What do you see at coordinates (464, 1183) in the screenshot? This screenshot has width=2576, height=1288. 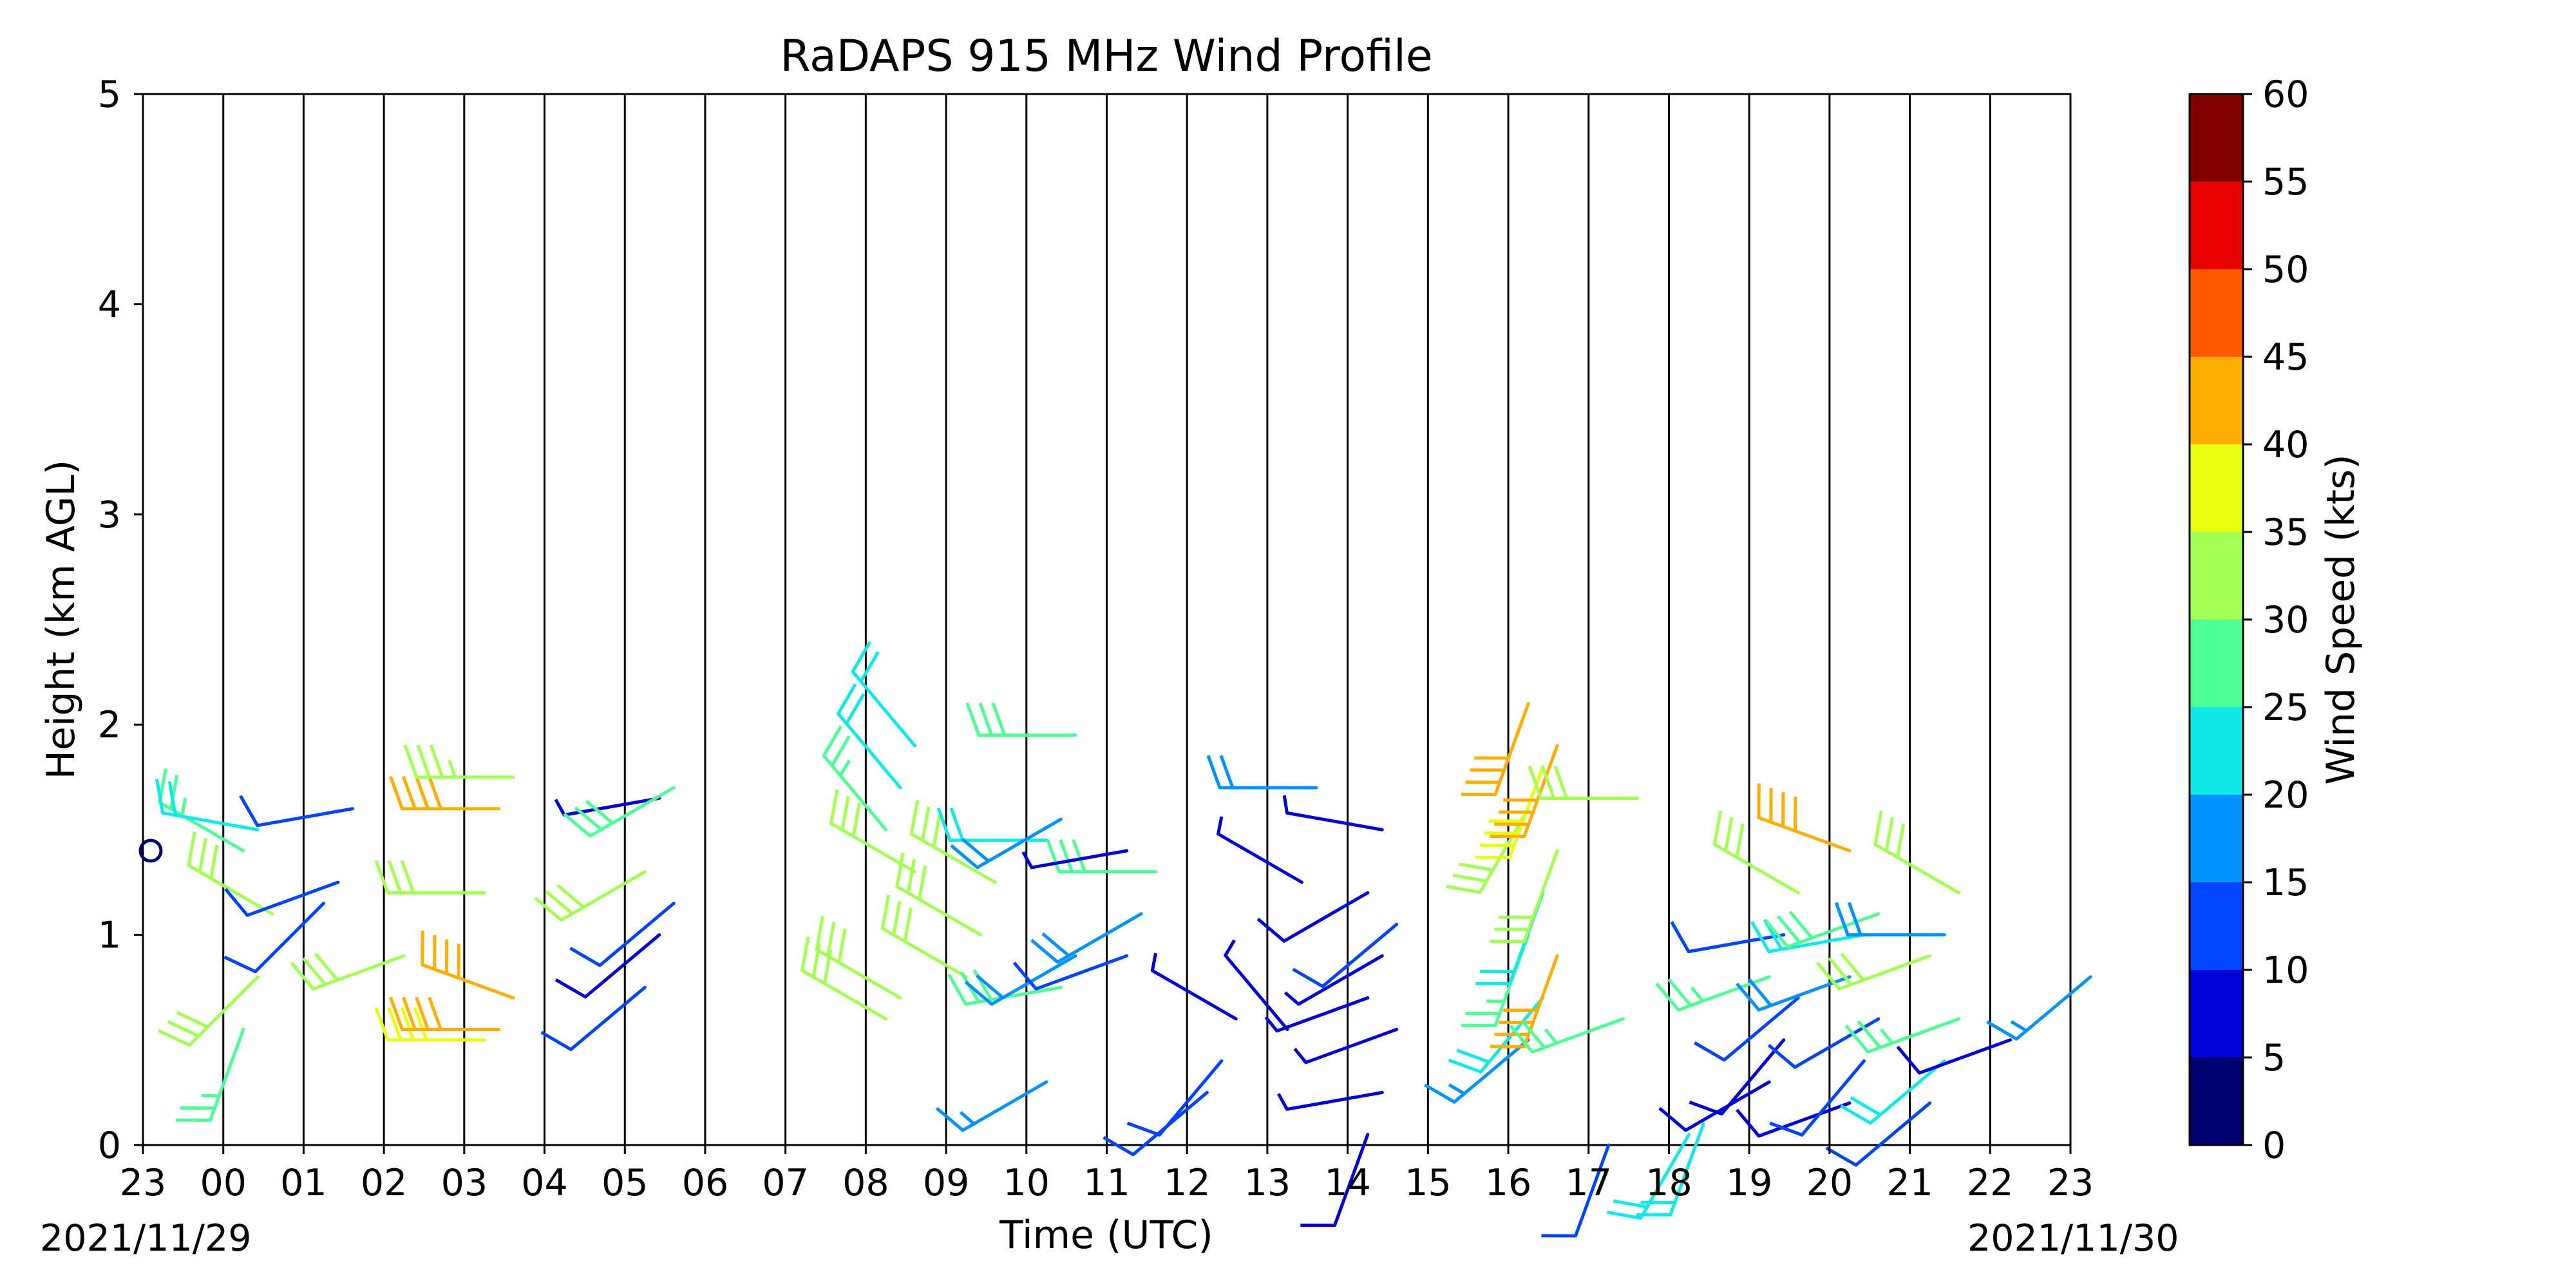 I see `x-tick-label: 03` at bounding box center [464, 1183].